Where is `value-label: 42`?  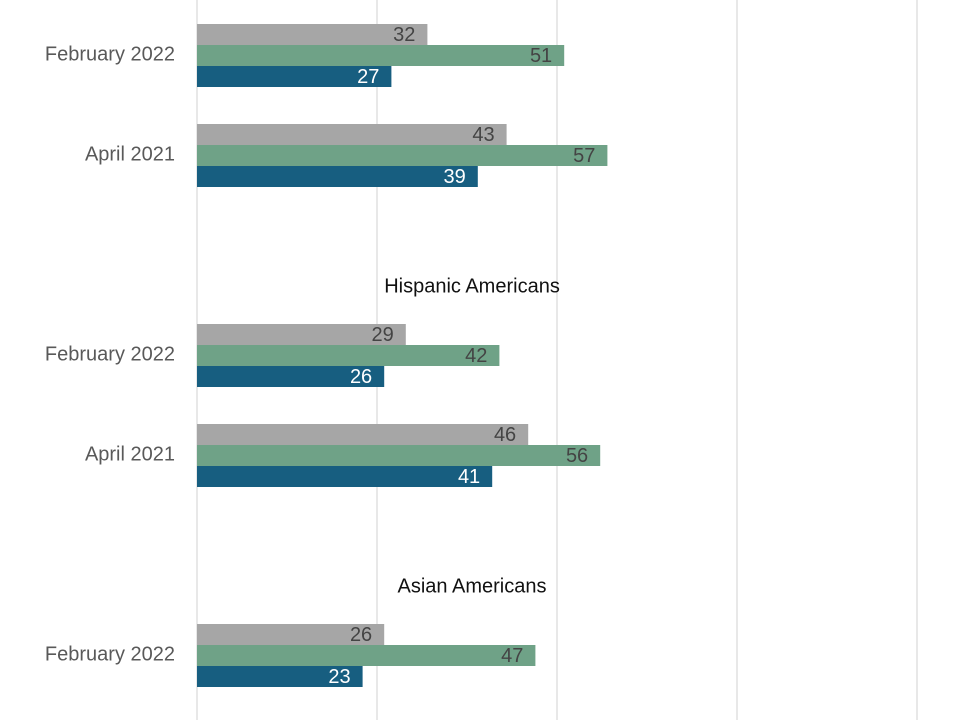
value-label: 42 is located at coordinates (476, 356).